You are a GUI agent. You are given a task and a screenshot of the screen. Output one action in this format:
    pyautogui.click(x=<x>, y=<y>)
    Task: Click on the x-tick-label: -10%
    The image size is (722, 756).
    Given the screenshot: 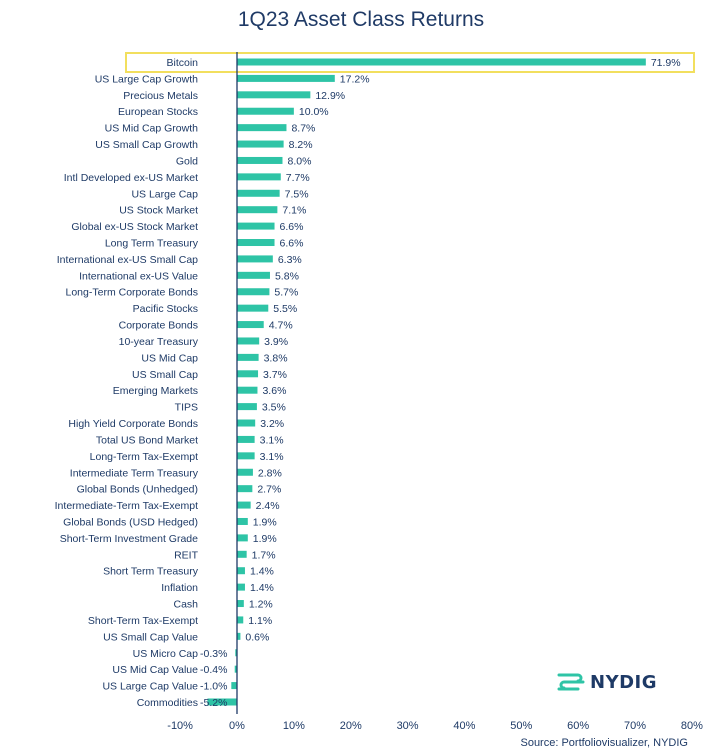 What is the action you would take?
    pyautogui.click(x=180, y=726)
    